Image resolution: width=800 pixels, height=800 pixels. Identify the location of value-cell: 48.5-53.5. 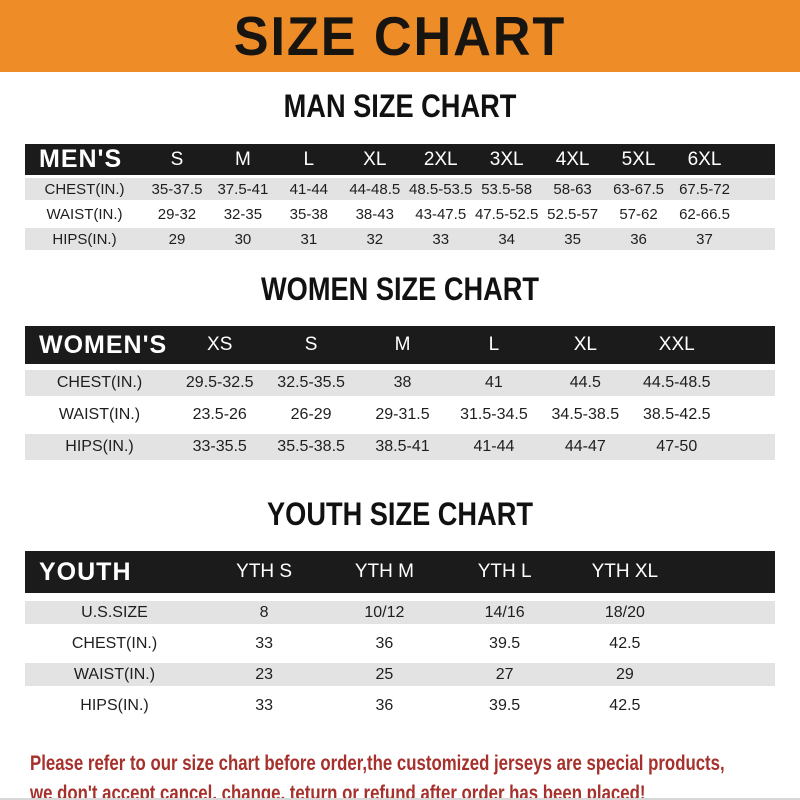
(440, 189).